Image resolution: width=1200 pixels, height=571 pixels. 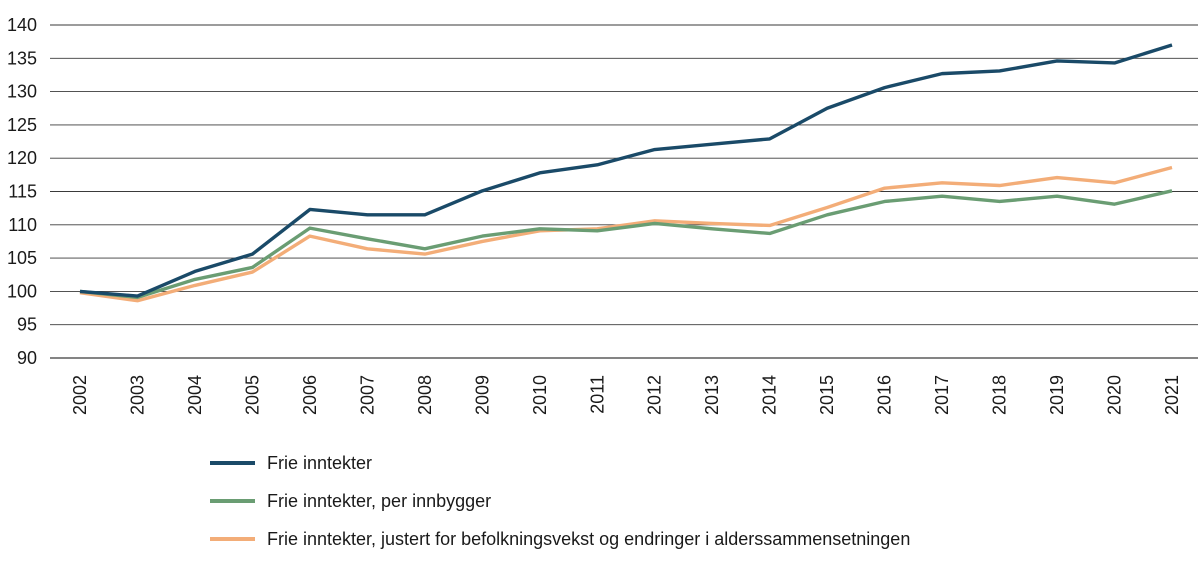 I want to click on y-axis-ticks: 90 95 100 105 110 115 120 125 130 135 140, so click(x=22, y=191).